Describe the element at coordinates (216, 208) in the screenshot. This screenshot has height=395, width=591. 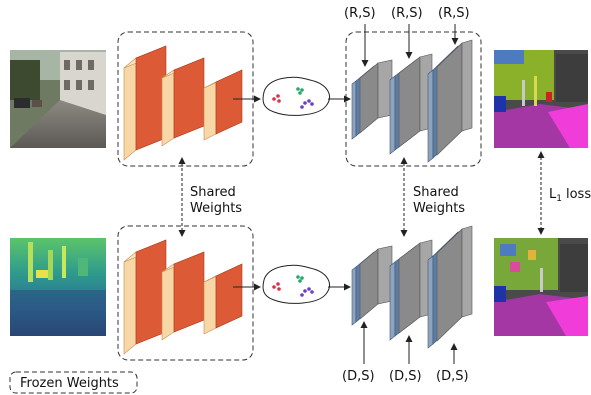
I see `shared-weights-label-encoder-line2: Weights` at that location.